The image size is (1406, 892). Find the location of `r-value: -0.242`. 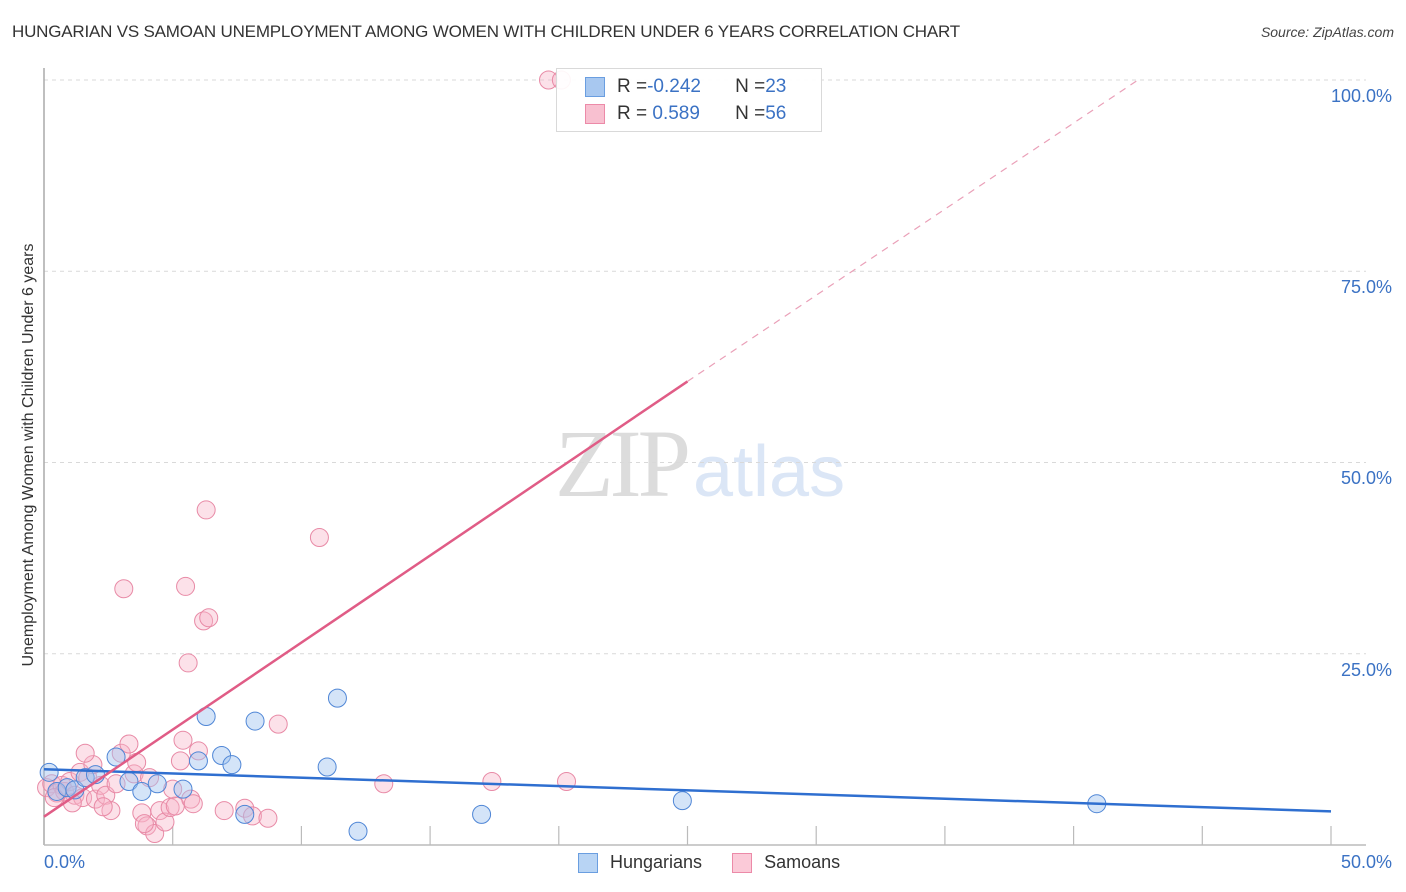

r-value: -0.242 is located at coordinates (674, 86).